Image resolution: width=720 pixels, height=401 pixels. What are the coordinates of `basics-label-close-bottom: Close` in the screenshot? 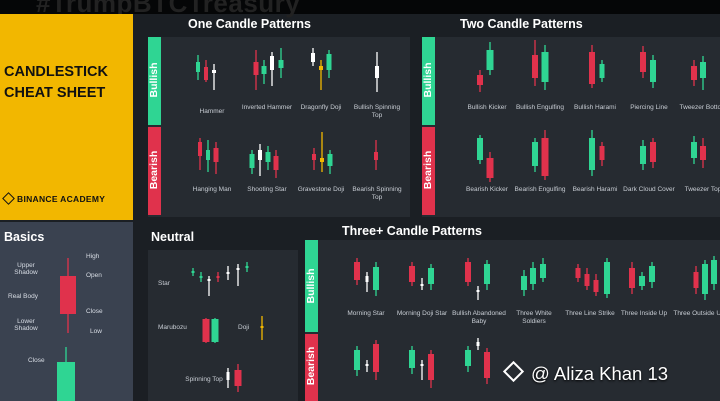 It's located at (36, 360).